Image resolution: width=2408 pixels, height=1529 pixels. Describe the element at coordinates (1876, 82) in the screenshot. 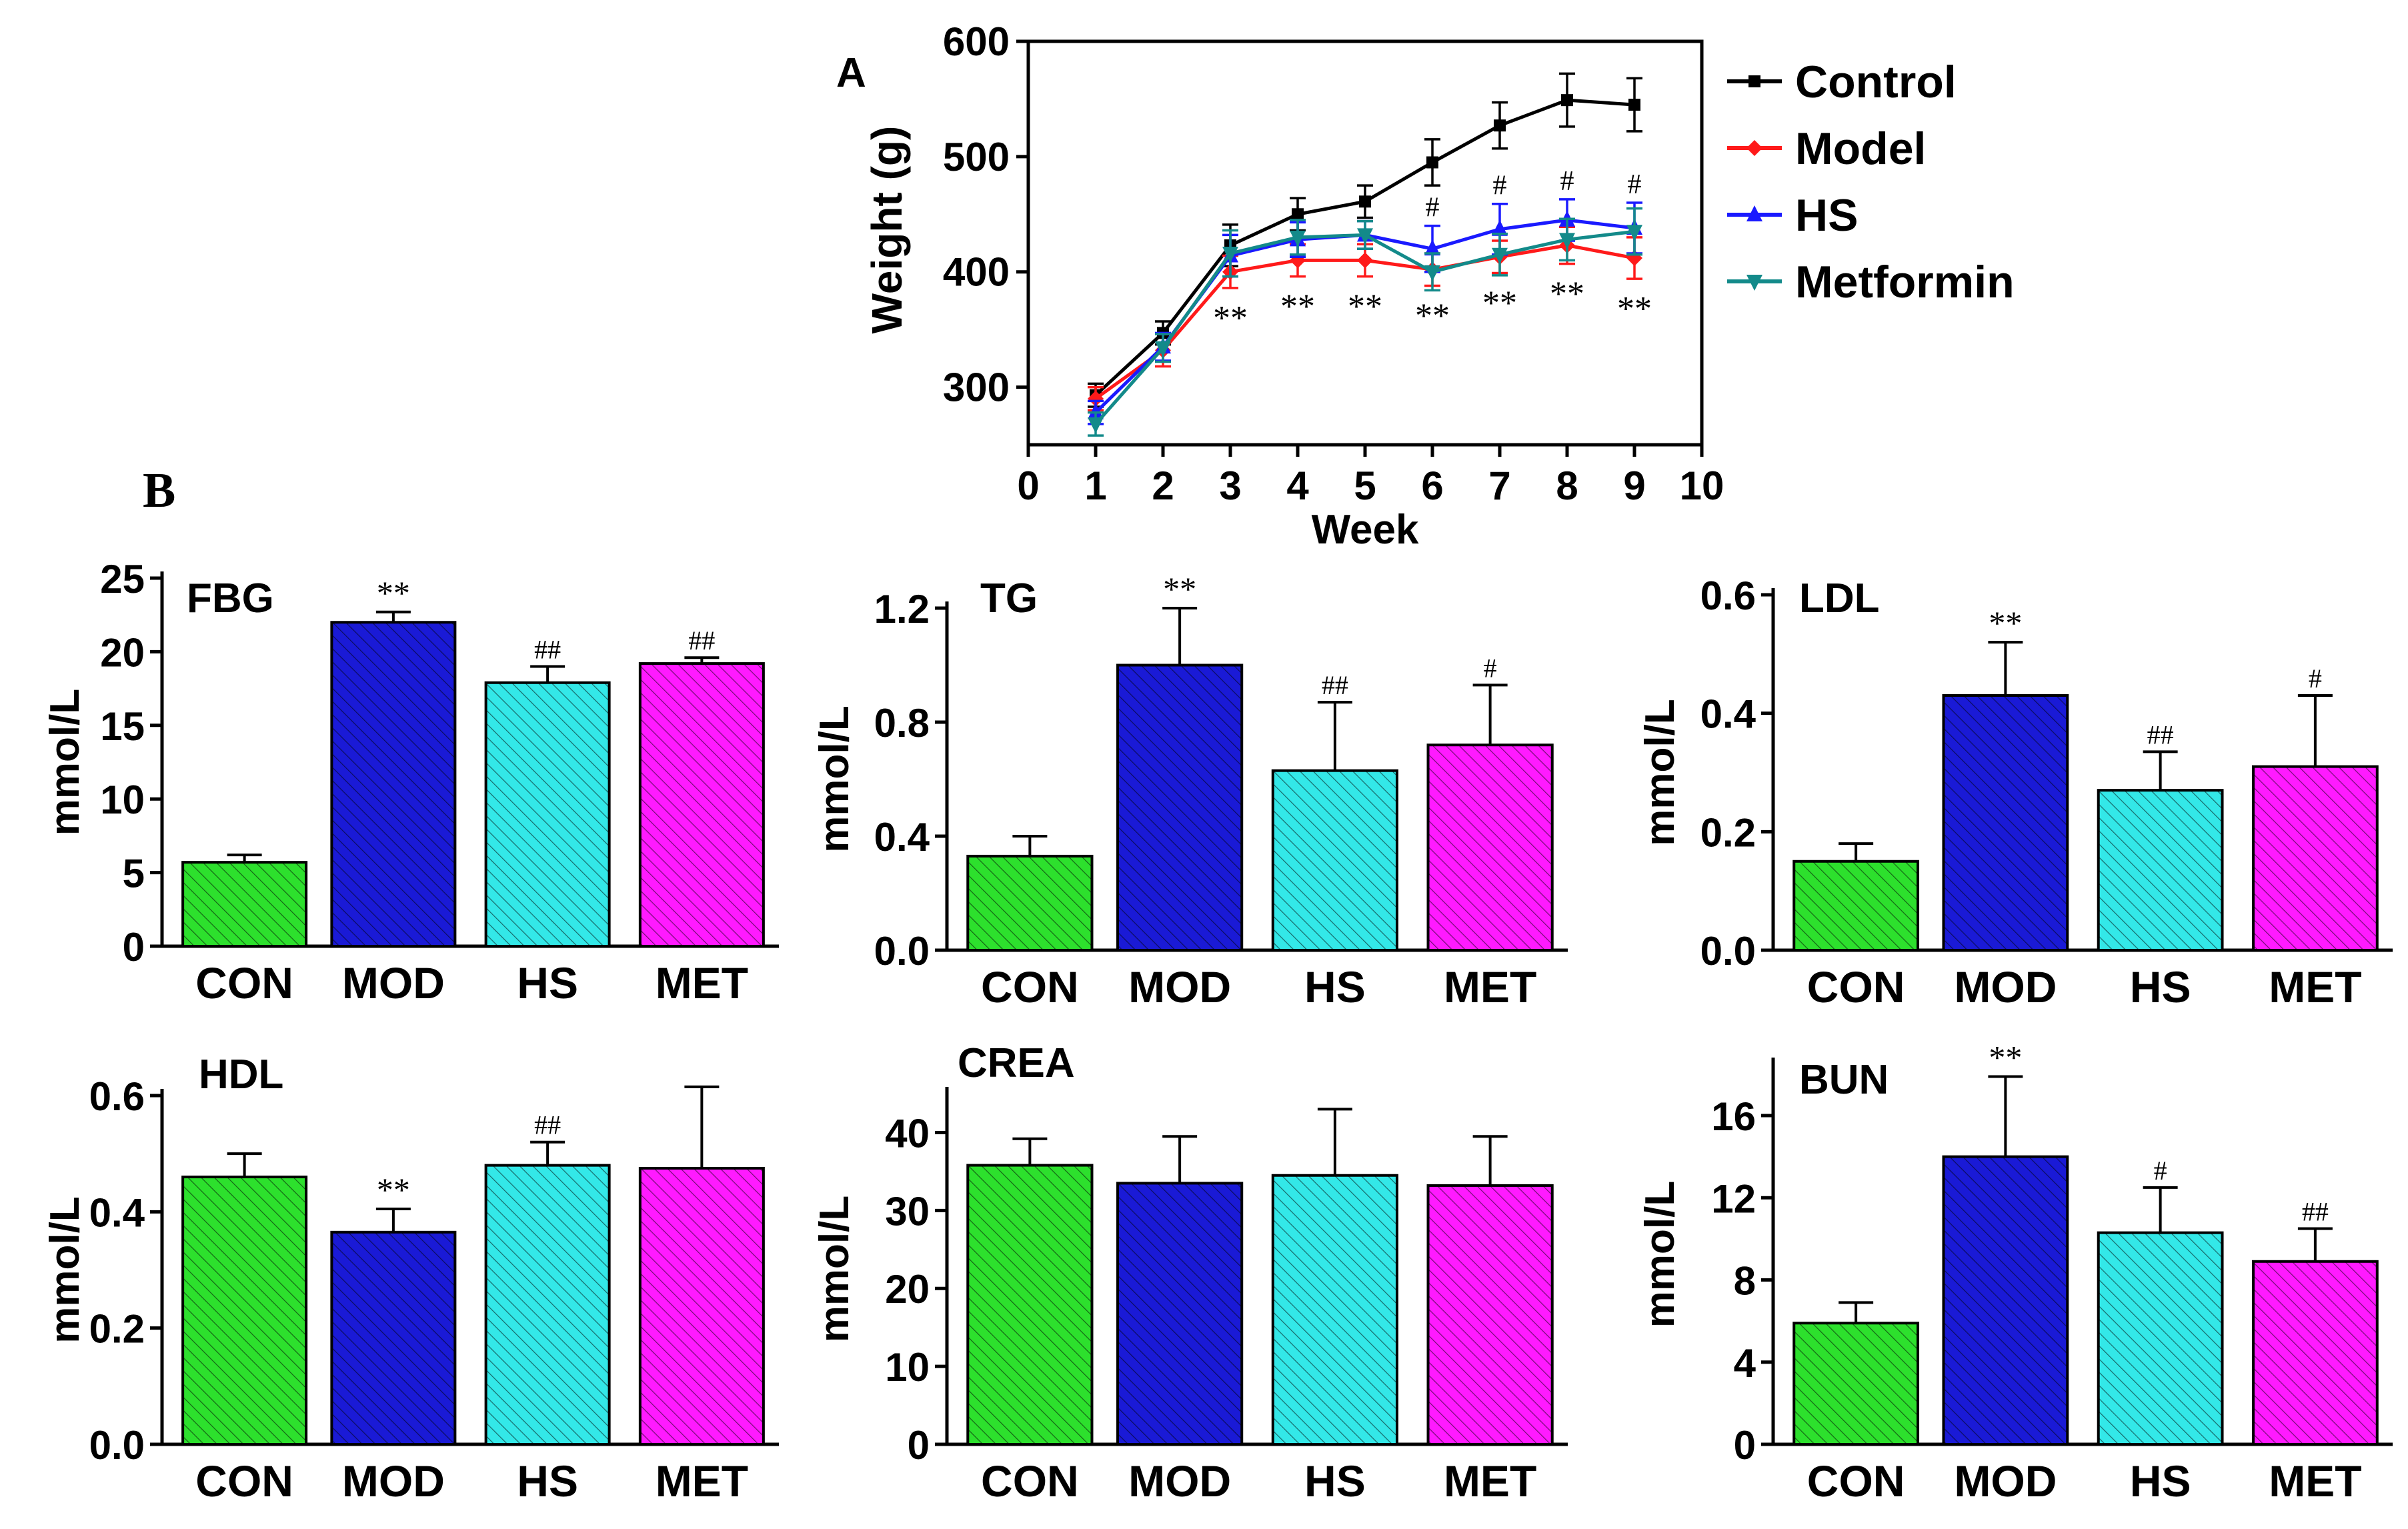

I see `legend-label: Control` at that location.